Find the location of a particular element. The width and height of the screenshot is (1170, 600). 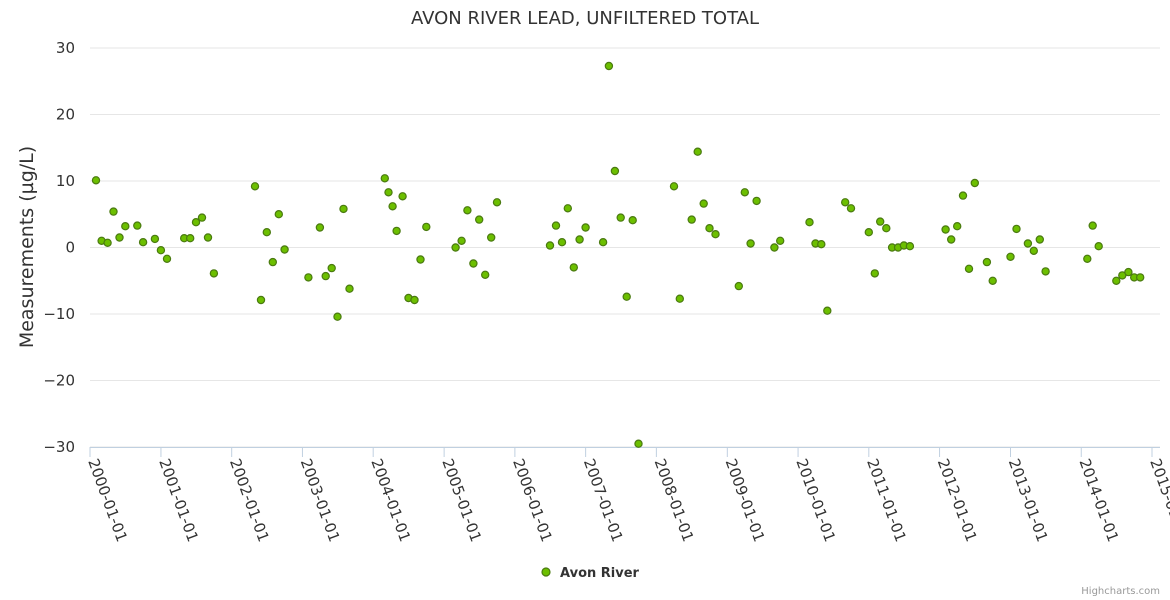

legend: Avon River is located at coordinates (590, 573).